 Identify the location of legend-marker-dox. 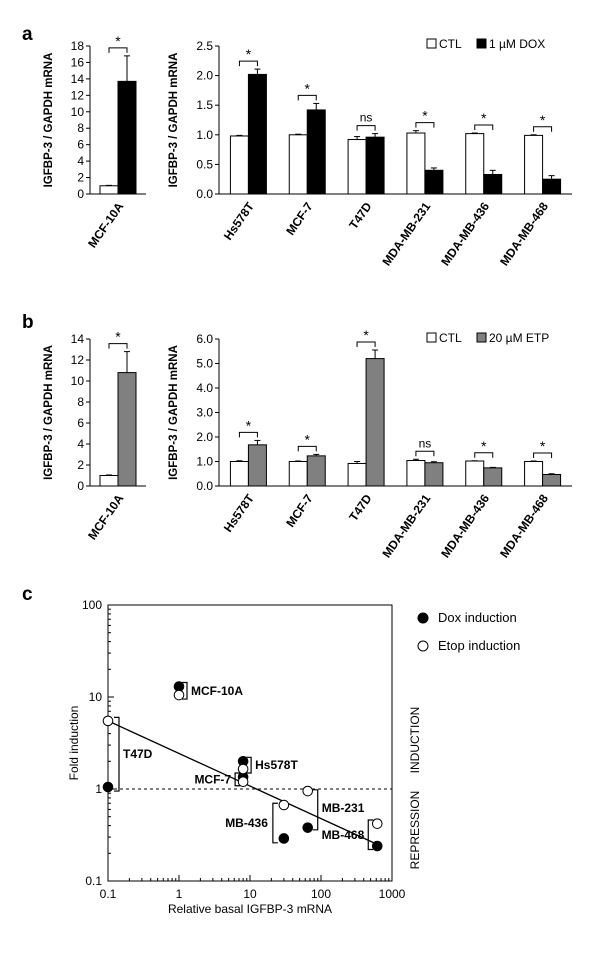
(423, 618).